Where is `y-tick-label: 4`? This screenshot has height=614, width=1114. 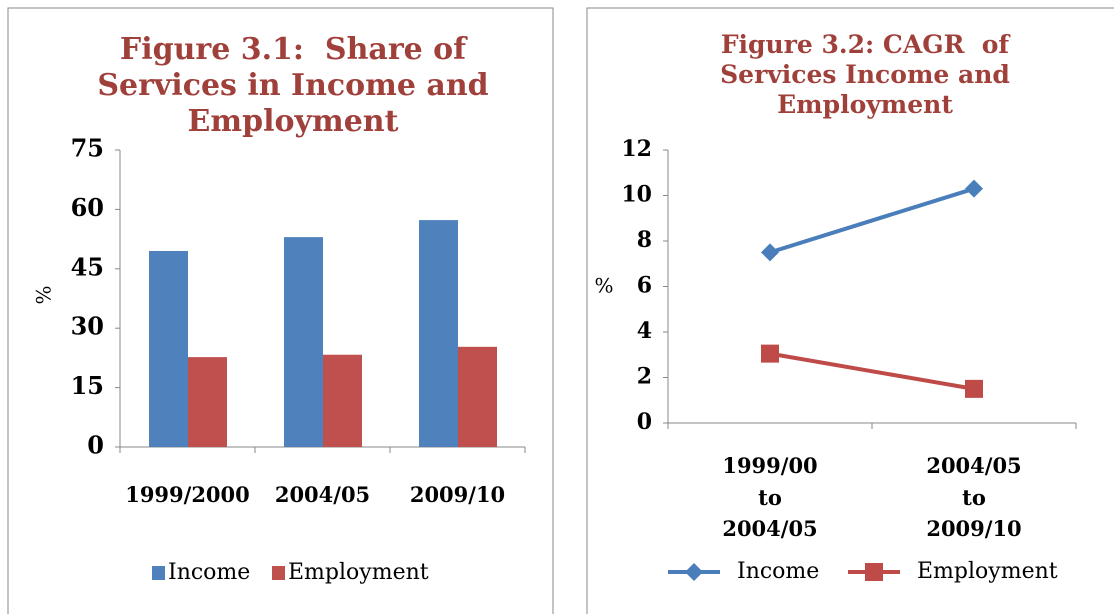
y-tick-label: 4 is located at coordinates (644, 331).